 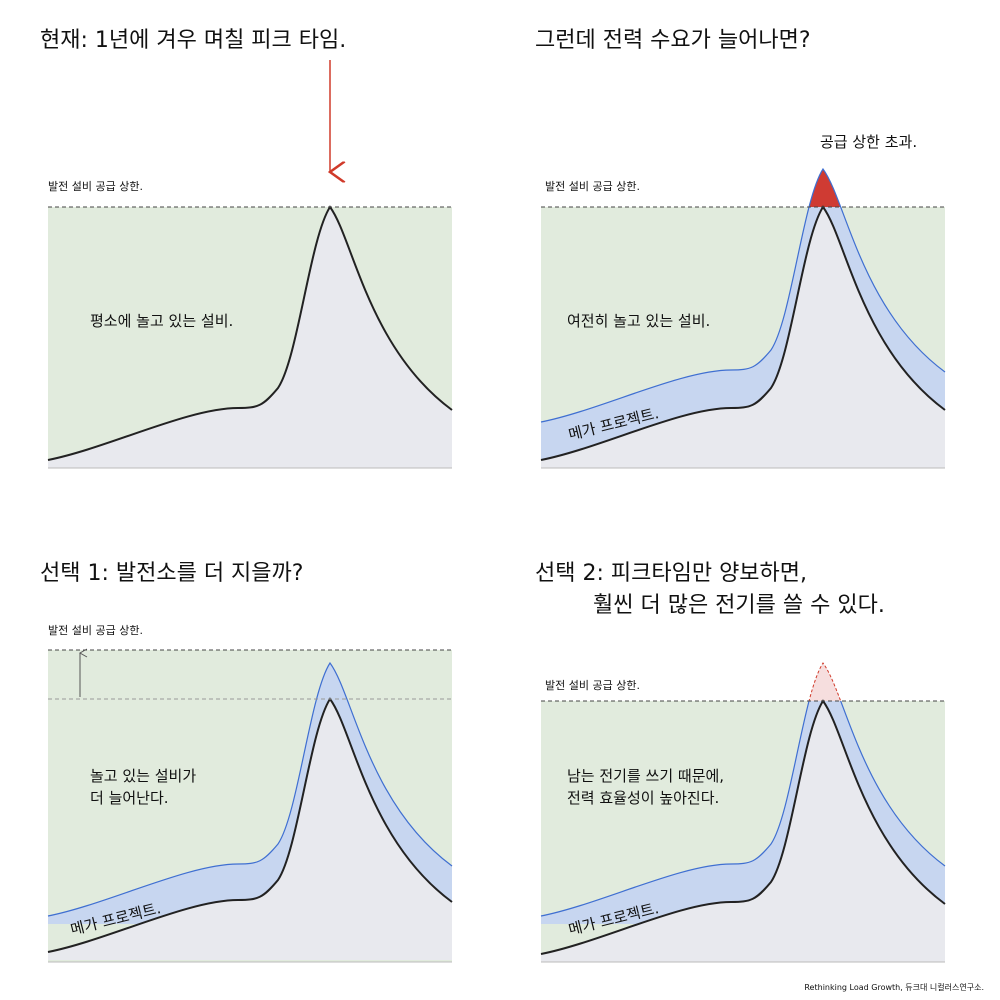 I want to click on area-label: 남는 전기를 쓰기 때문에,, so click(x=645, y=776).